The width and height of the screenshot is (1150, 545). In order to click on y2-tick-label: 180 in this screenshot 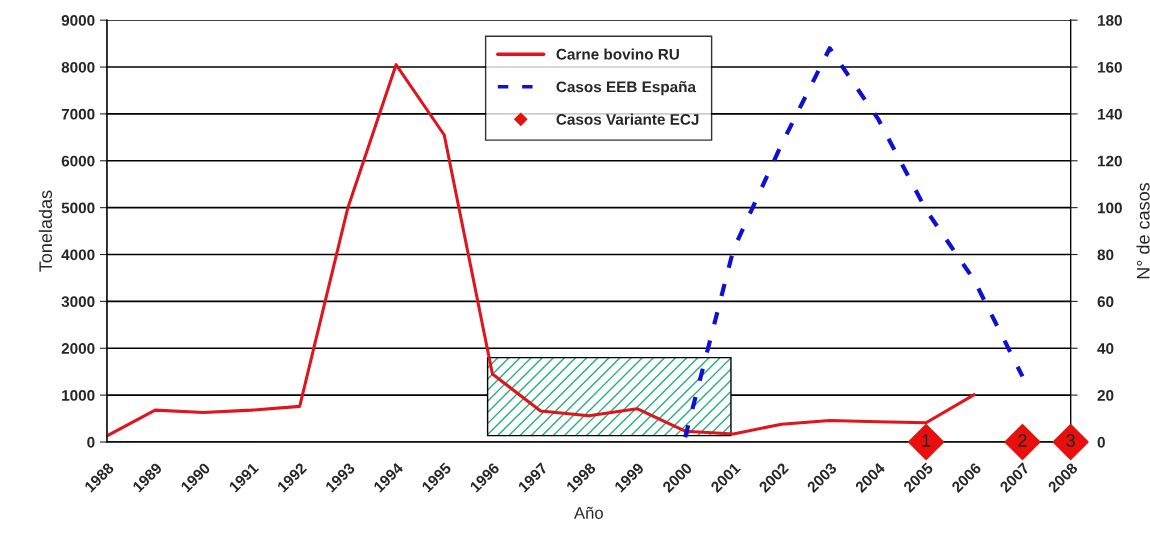, I will do `click(1110, 20)`.